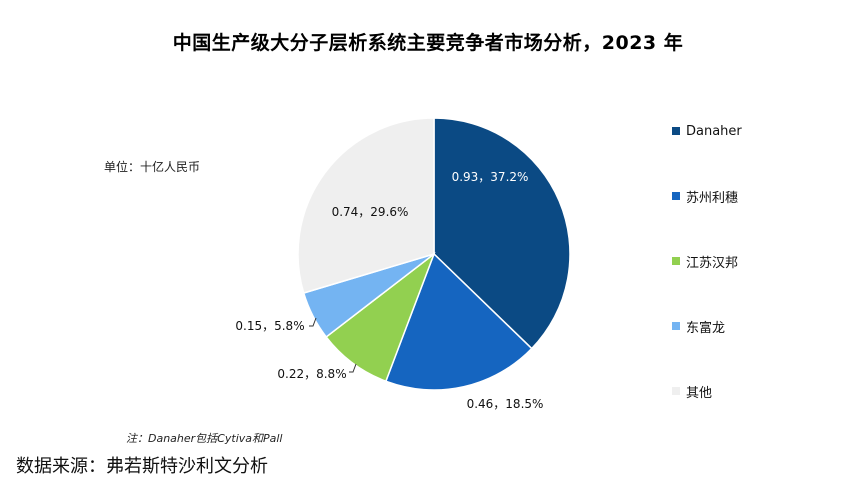 Image resolution: width=856 pixels, height=487 pixels. Describe the element at coordinates (353, 368) in the screenshot. I see `leader-line-jiangsu-hanbang` at that location.